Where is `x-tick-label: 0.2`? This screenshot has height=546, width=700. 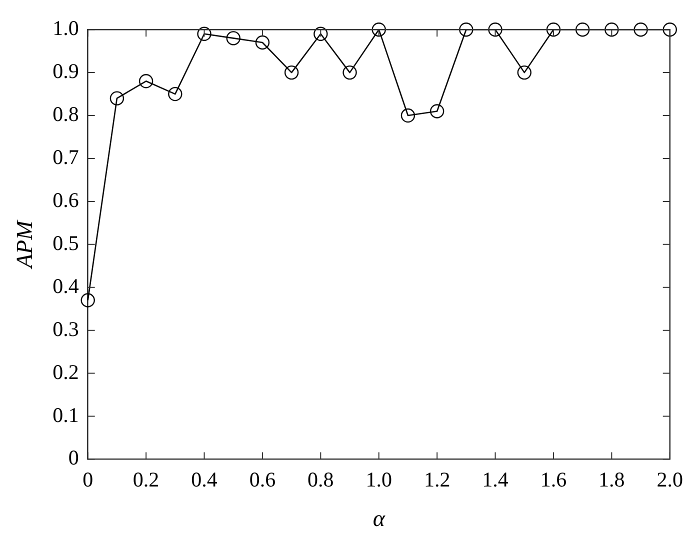
x-tick-label: 0.2 is located at coordinates (146, 479).